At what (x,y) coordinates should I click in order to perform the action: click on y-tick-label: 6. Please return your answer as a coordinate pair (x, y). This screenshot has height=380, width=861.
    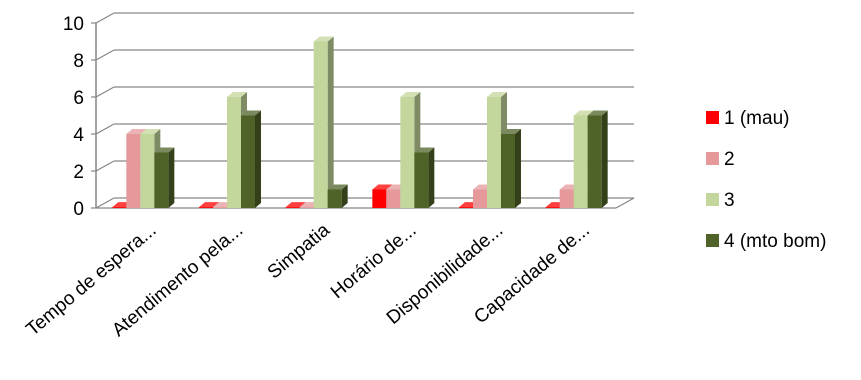
    Looking at the image, I should click on (78, 98).